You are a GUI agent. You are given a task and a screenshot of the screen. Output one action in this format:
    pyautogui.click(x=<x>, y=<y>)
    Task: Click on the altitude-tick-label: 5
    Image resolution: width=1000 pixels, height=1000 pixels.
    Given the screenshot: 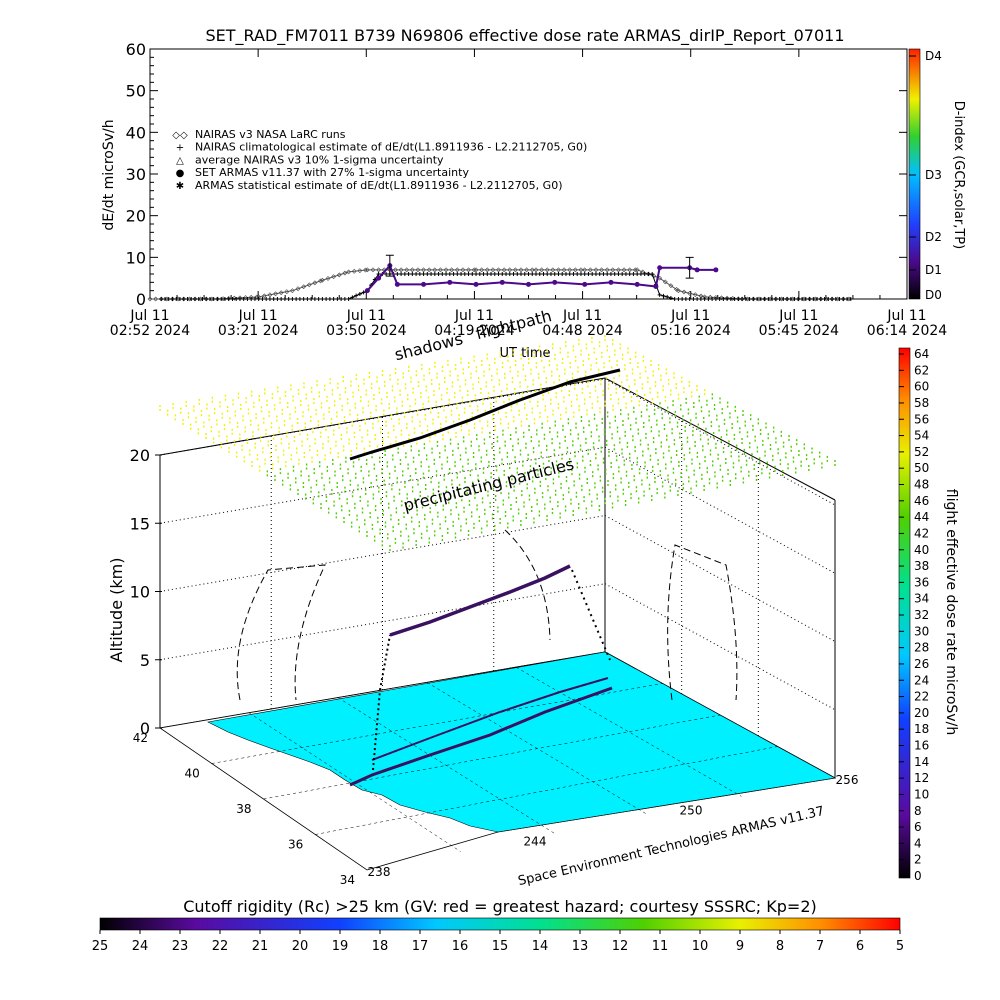 What is the action you would take?
    pyautogui.click(x=145, y=660)
    